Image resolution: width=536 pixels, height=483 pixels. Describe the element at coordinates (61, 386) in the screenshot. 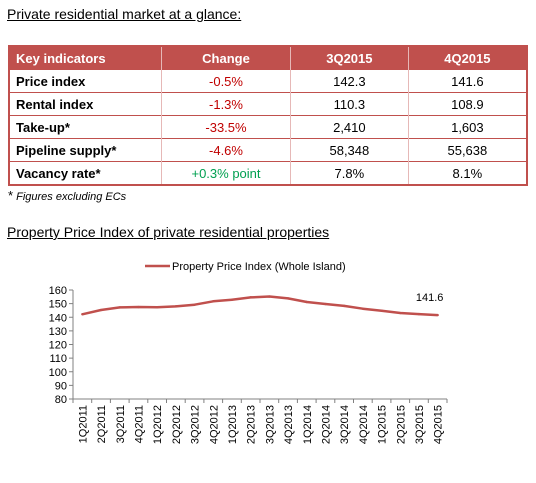

I see `y-tick-label: 90` at that location.